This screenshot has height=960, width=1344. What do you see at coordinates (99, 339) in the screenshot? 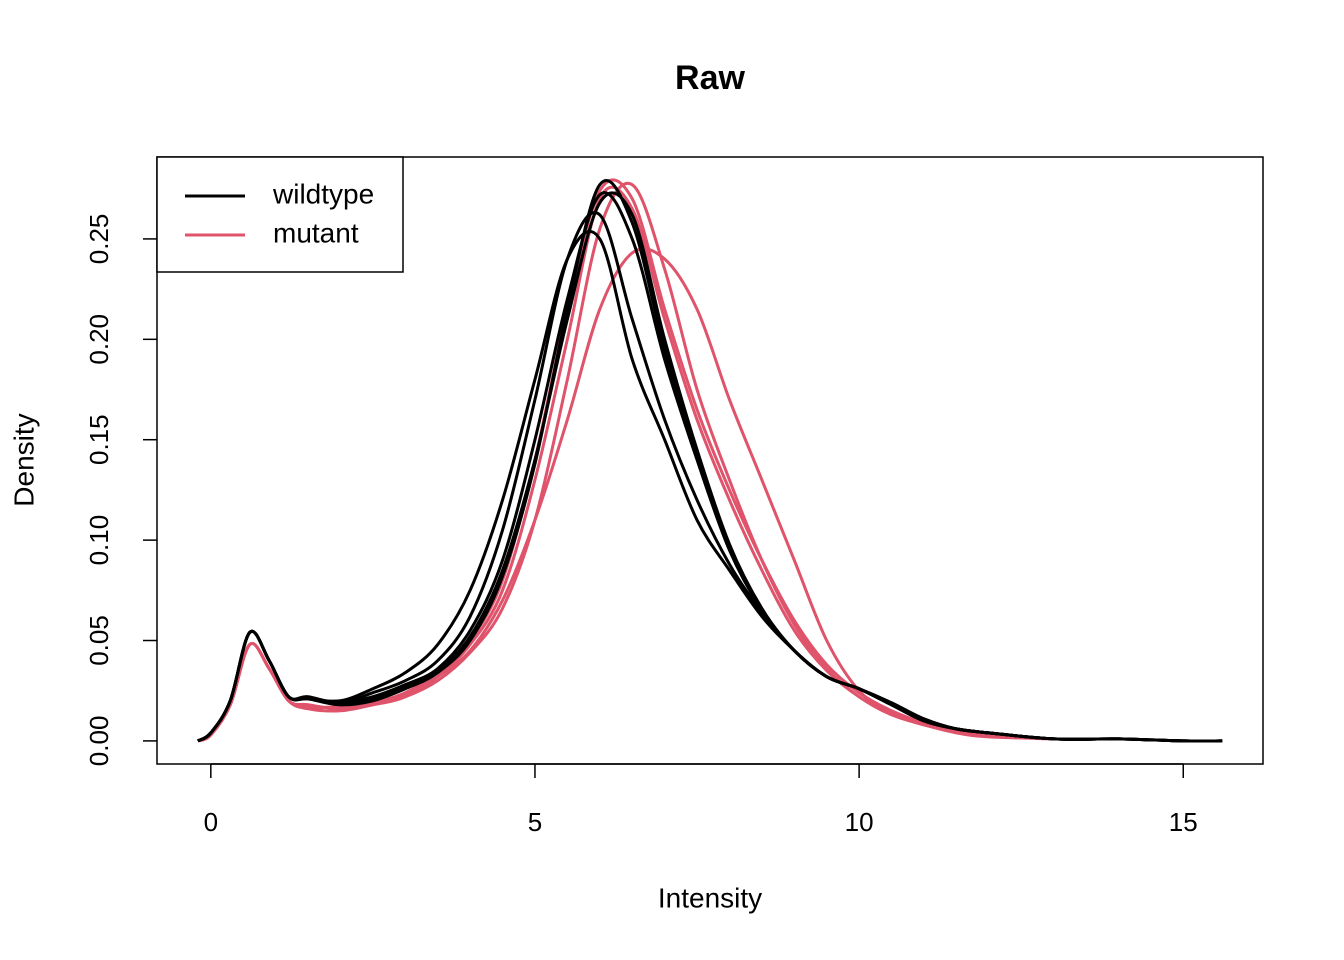
I see `y-tick-label: 0.20` at bounding box center [99, 339].